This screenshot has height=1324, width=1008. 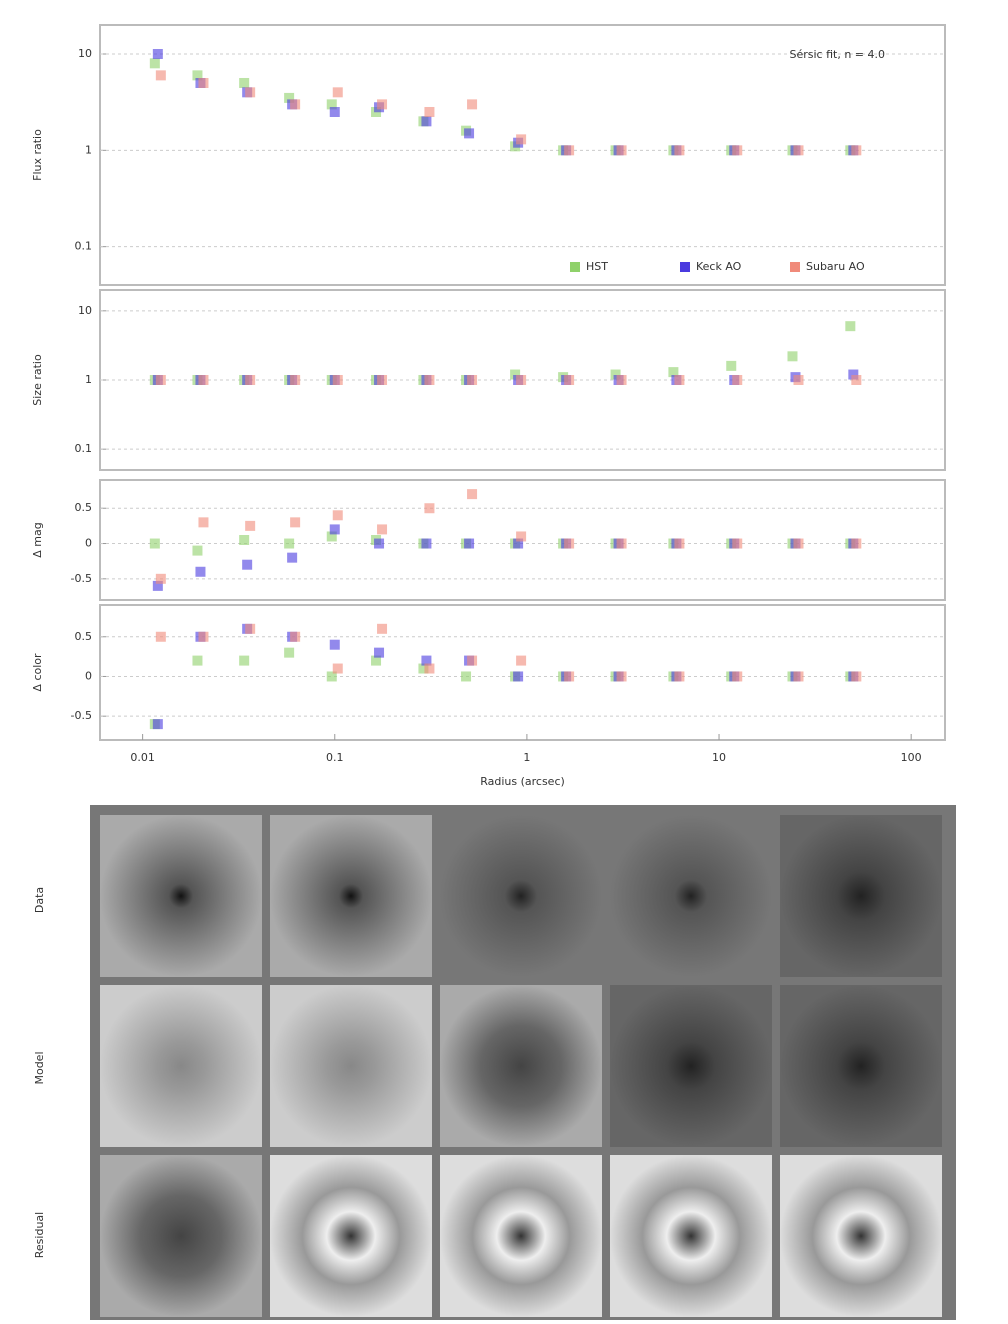 I want to click on y-axis-label: Flux ratio, so click(x=37, y=155).